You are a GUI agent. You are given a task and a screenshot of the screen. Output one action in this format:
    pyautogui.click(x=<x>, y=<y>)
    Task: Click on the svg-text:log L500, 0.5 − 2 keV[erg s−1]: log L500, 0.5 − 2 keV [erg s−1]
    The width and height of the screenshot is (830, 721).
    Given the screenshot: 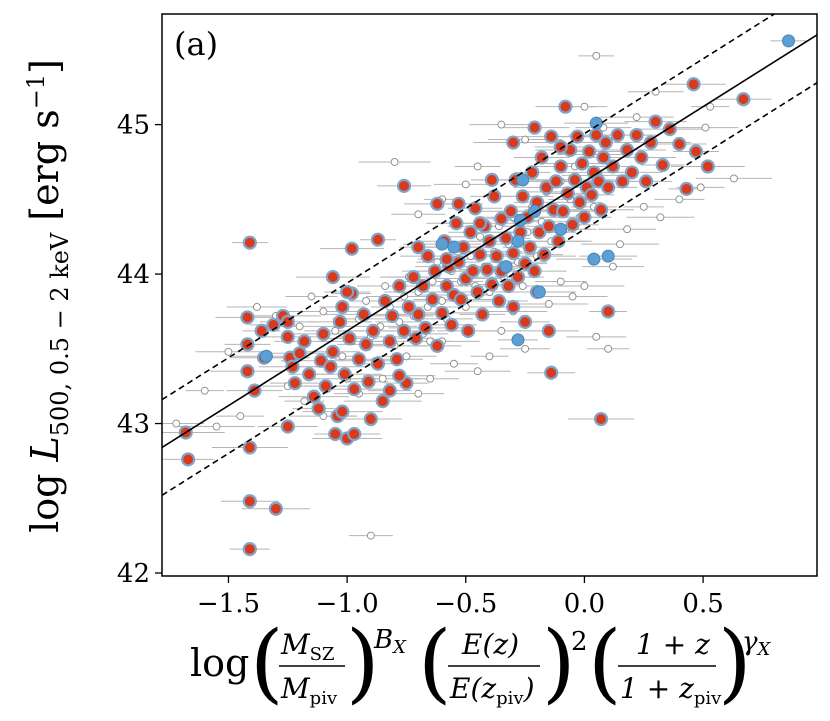 What is the action you would take?
    pyautogui.click(x=48, y=296)
    